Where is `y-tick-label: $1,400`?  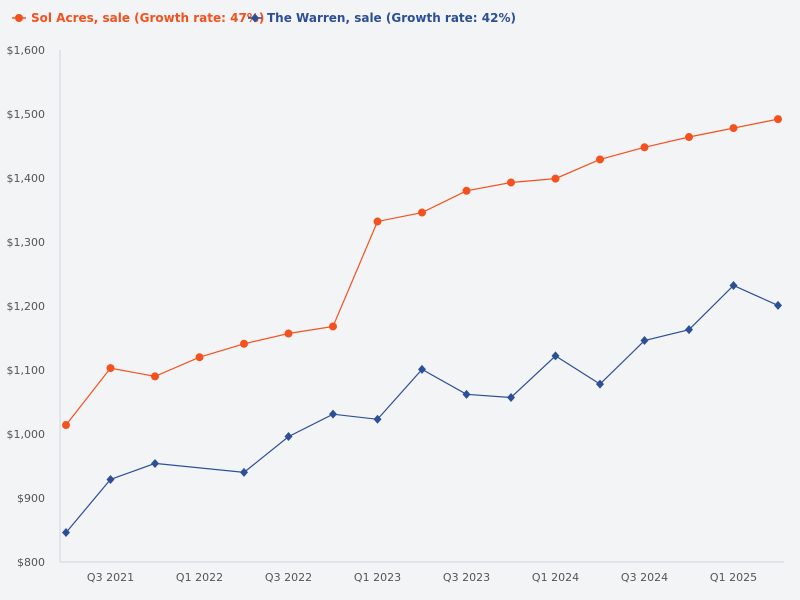
y-tick-label: $1,400 is located at coordinates (26, 178).